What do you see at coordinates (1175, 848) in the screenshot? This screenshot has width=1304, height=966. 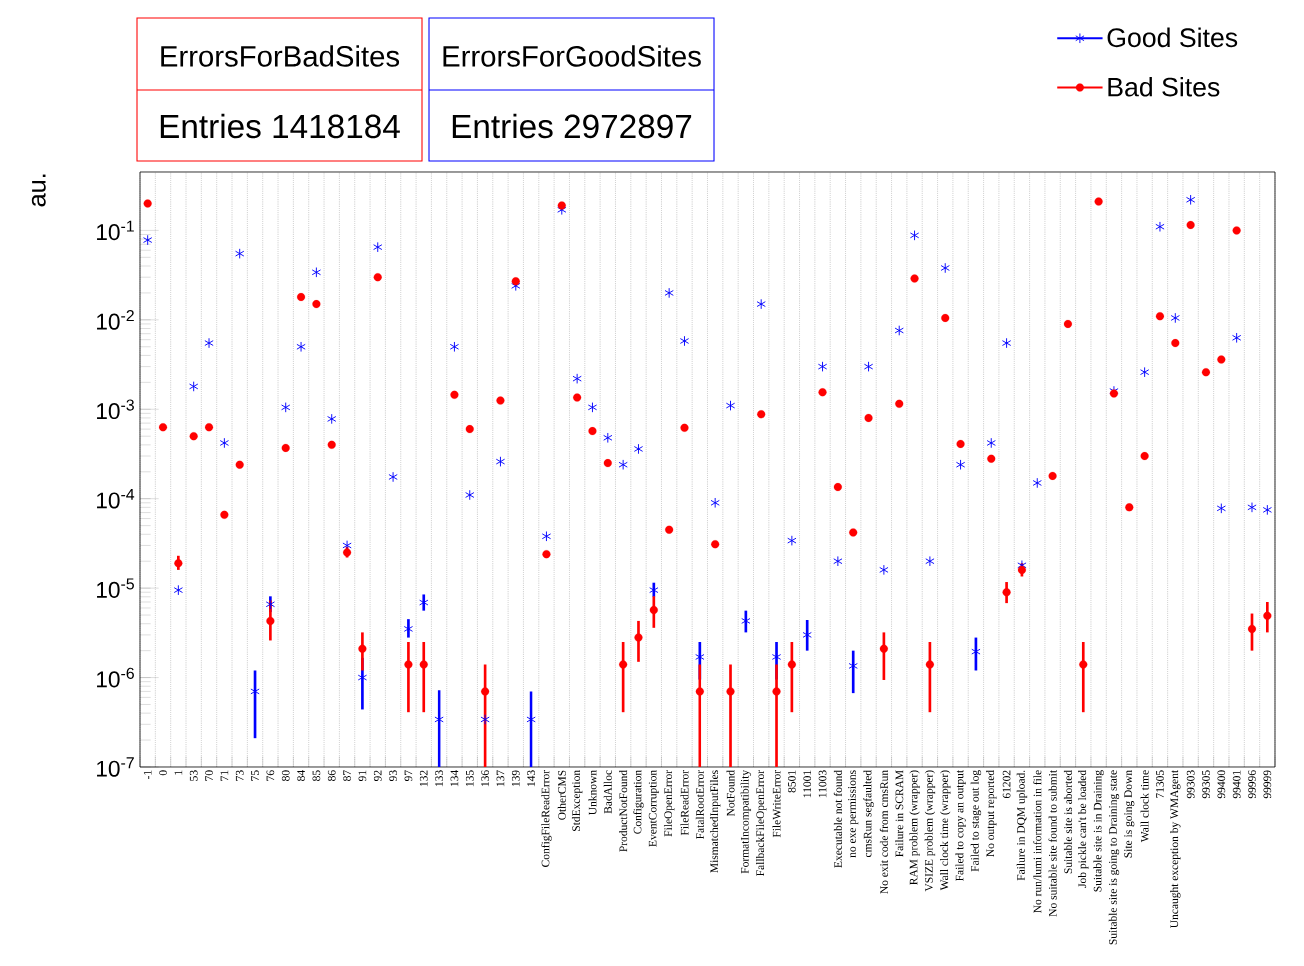 I see `x-tick-label: Uncaught exception by WMAgent` at bounding box center [1175, 848].